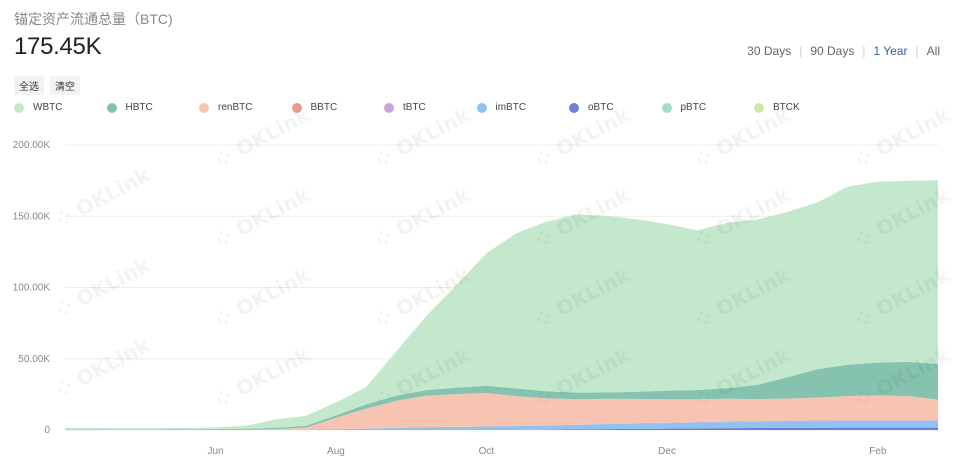 This screenshot has height=461, width=960. I want to click on y-tick-label: 0, so click(47, 430).